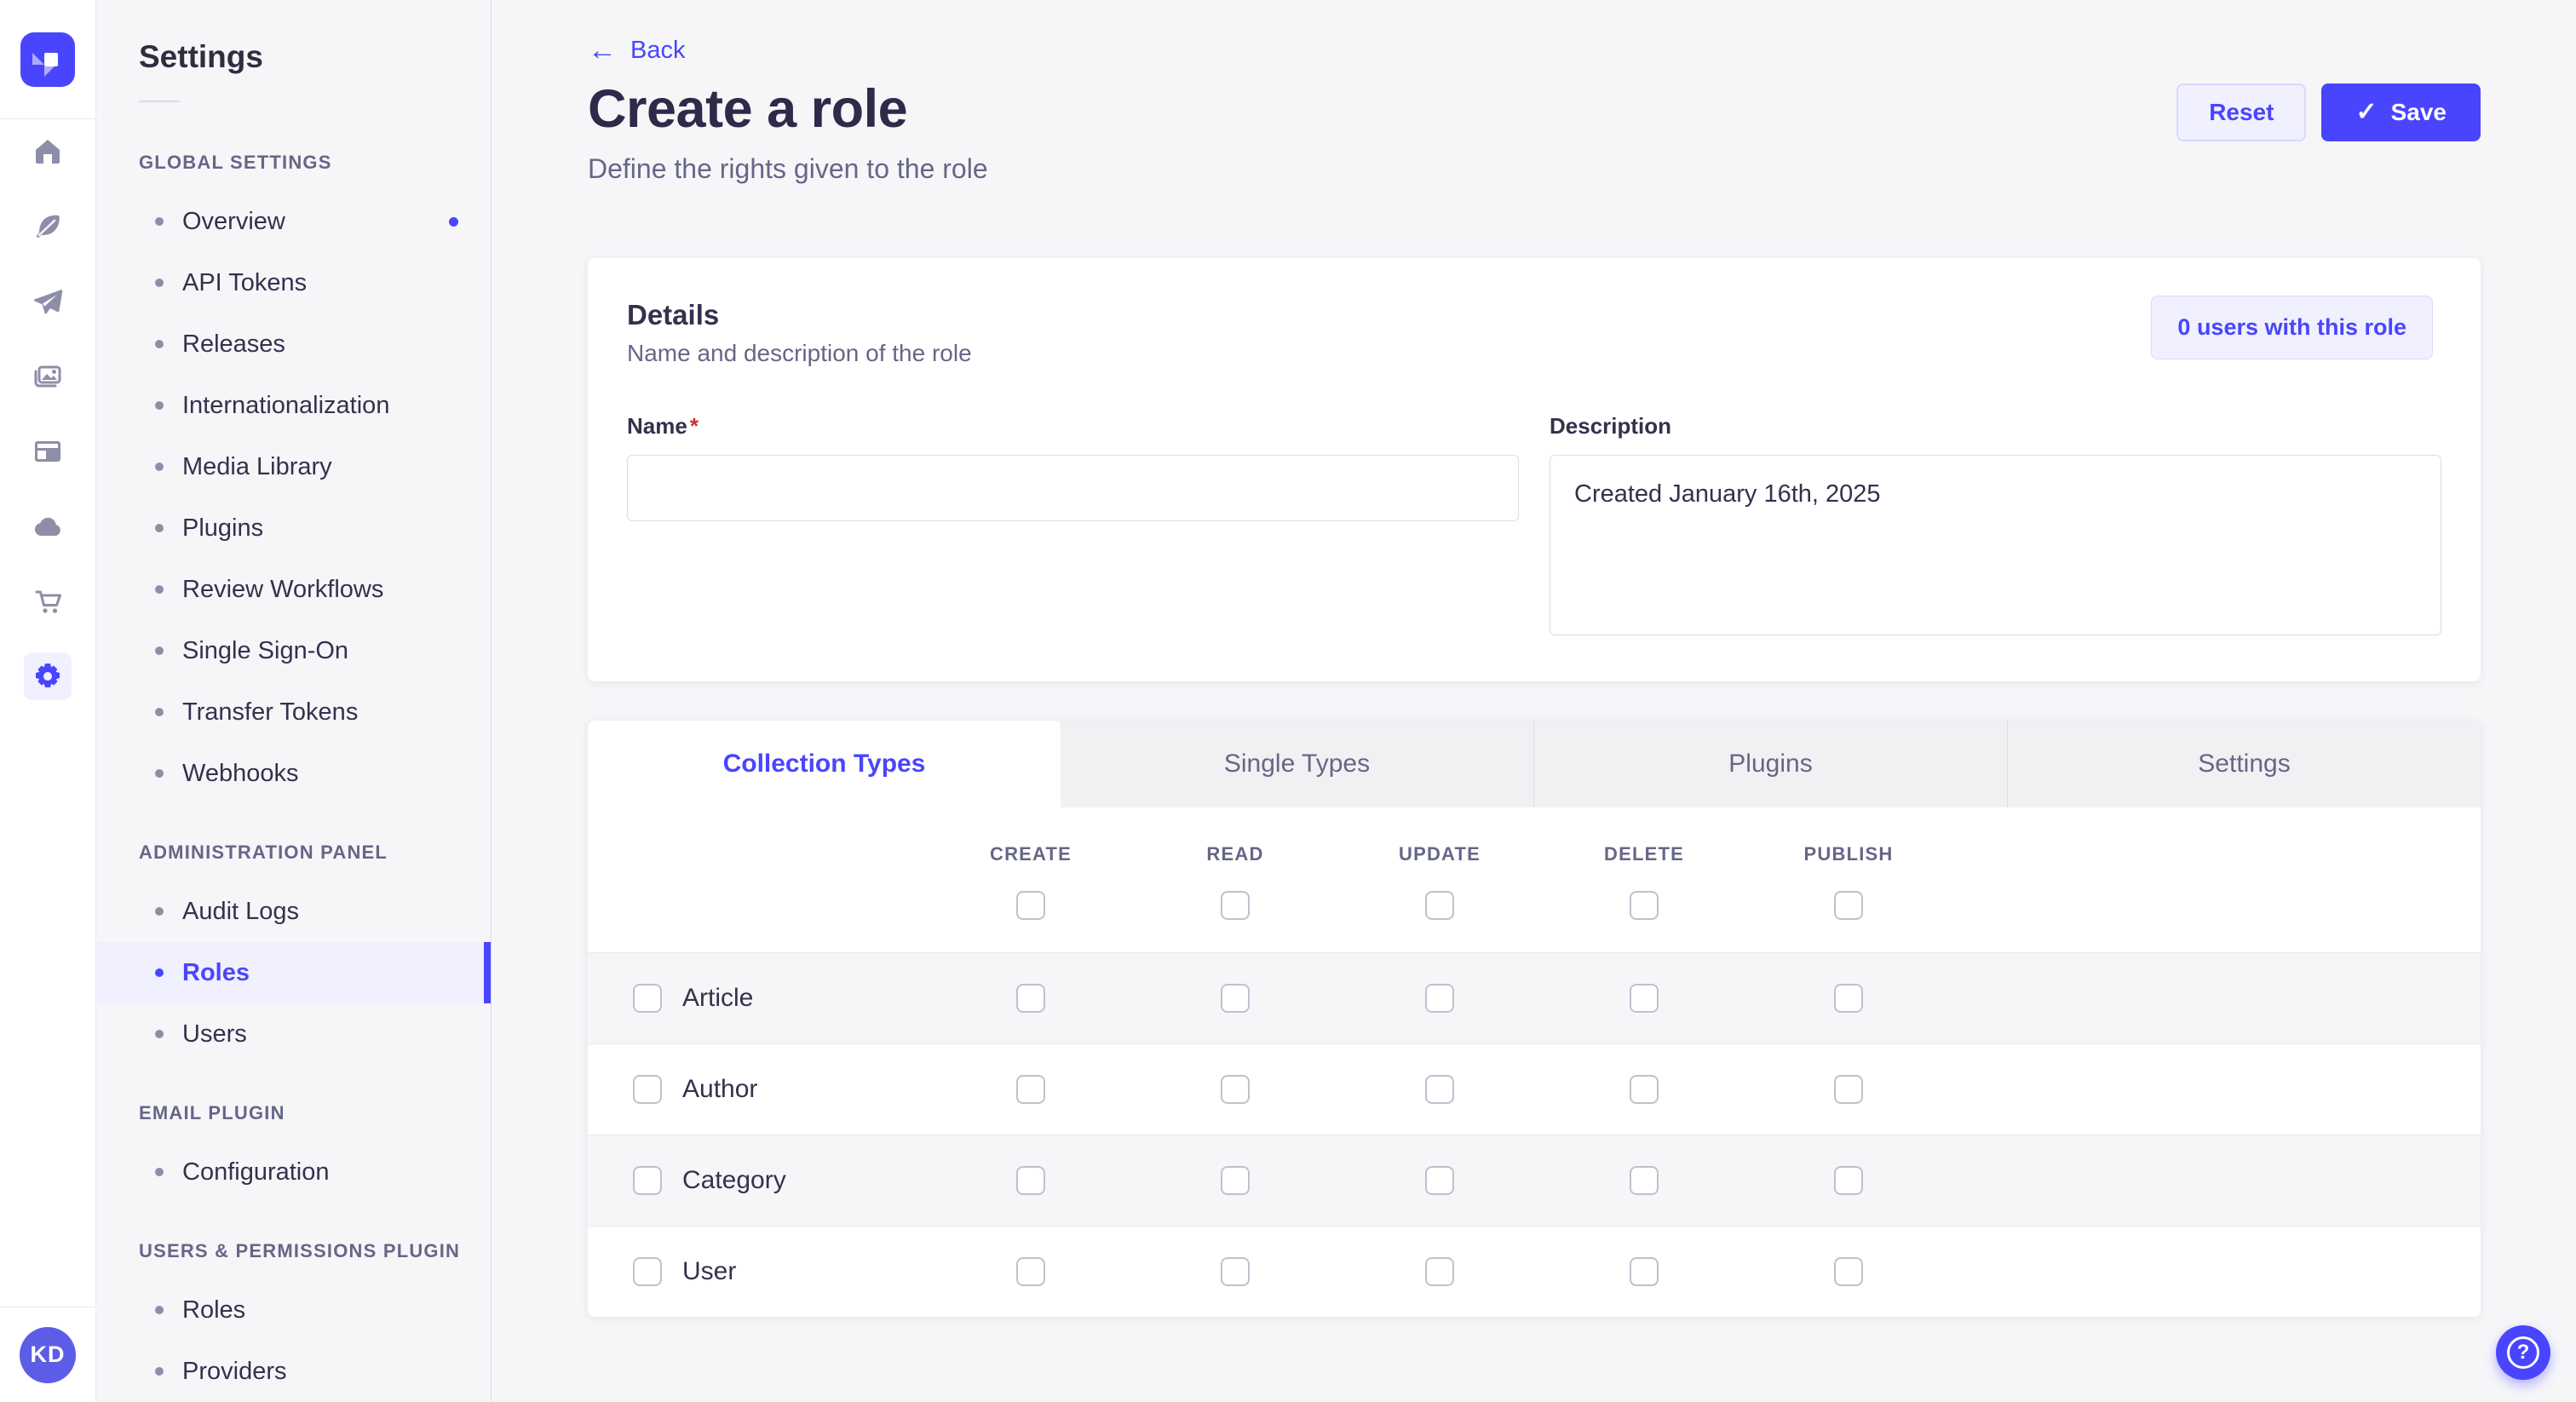  What do you see at coordinates (51, 59) in the screenshot?
I see `logo-mark` at bounding box center [51, 59].